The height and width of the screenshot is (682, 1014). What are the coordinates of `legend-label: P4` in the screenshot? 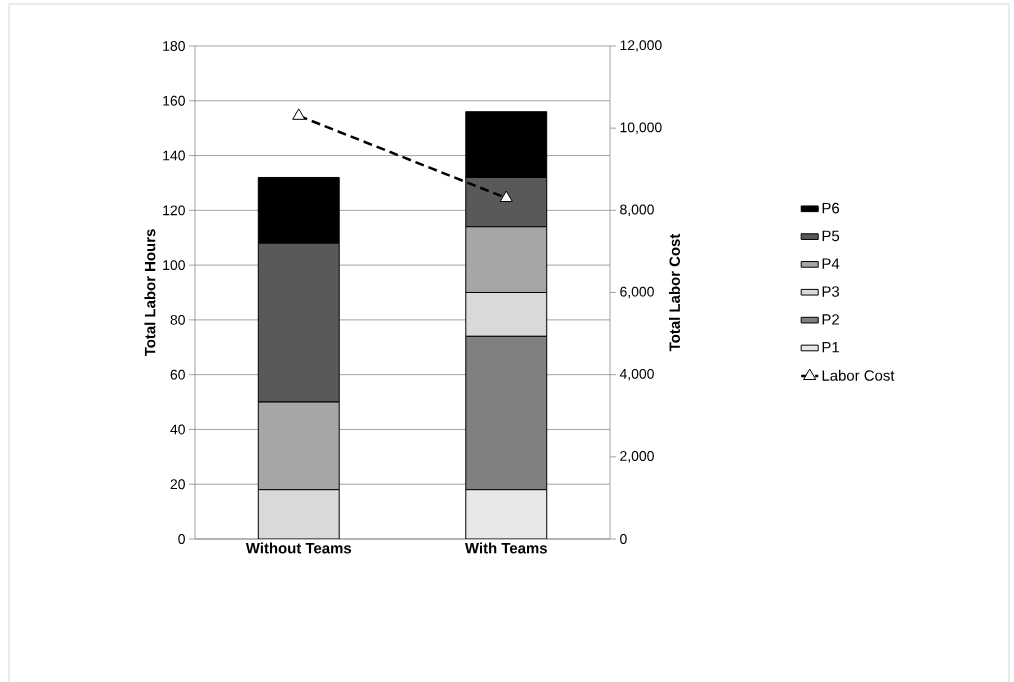 It's located at (831, 263).